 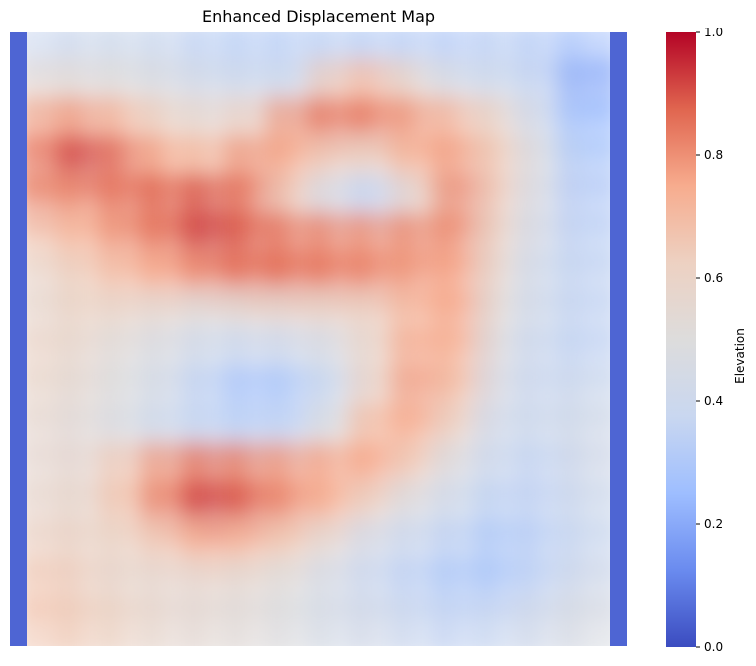 I want to click on colorbar-tick-label: 0.4, so click(x=713, y=401).